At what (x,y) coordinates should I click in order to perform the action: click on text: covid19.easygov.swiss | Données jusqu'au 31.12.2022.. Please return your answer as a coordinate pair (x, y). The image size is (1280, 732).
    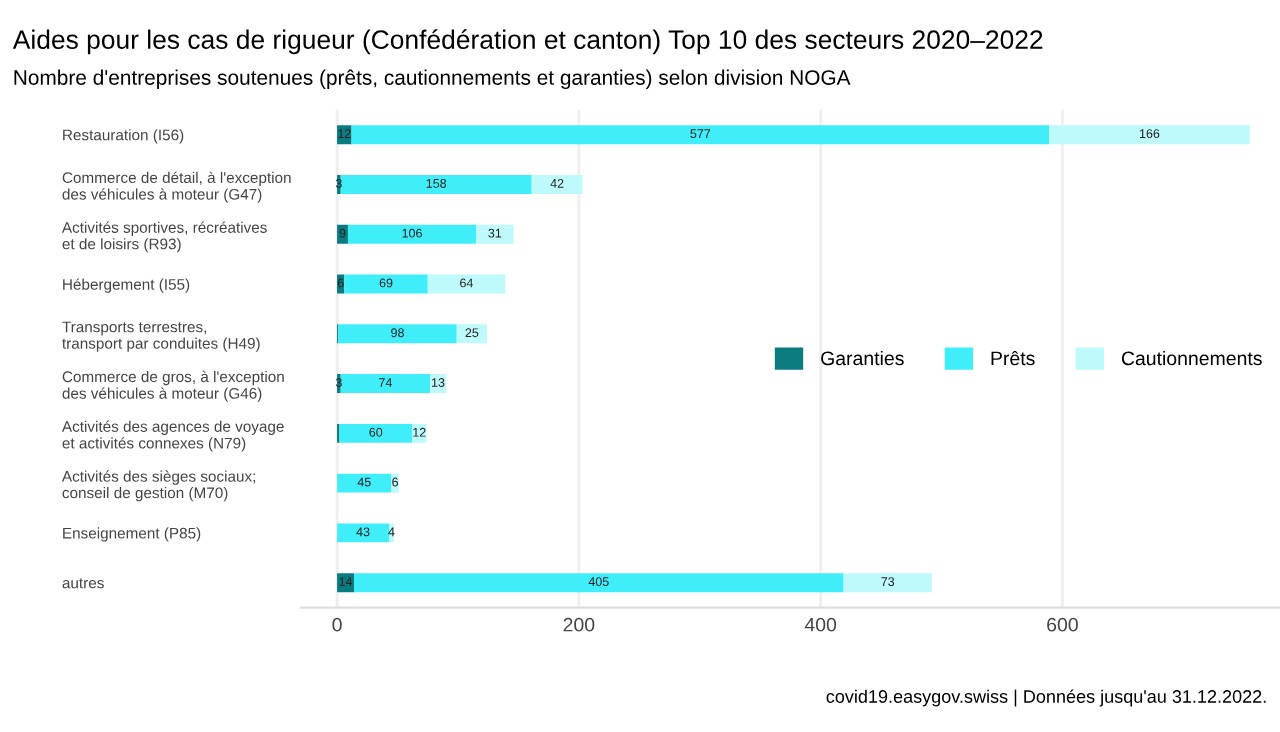
    Looking at the image, I should click on (1046, 698).